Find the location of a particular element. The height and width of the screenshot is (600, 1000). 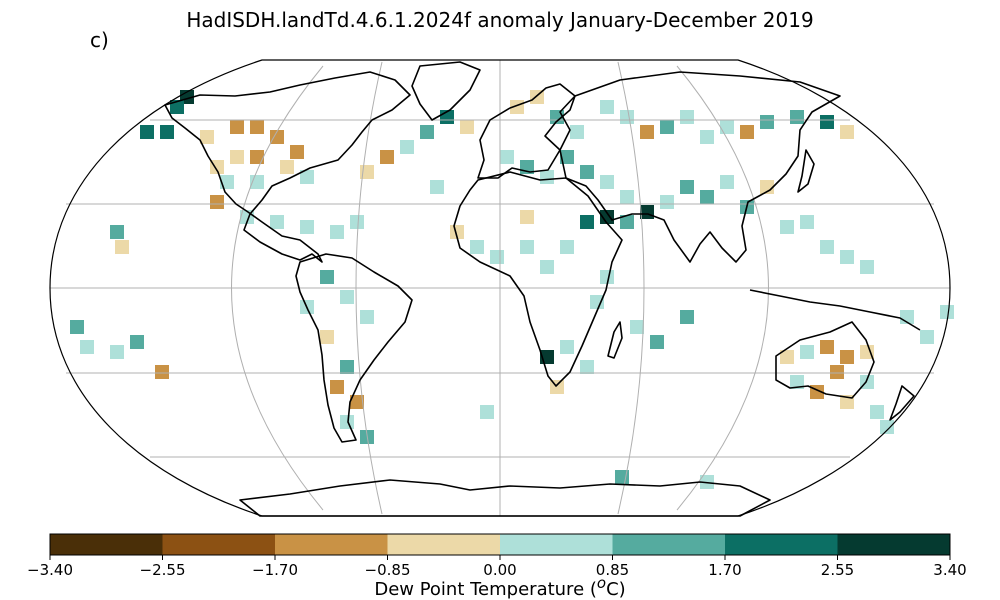

coast-europe is located at coordinates (526, 131).